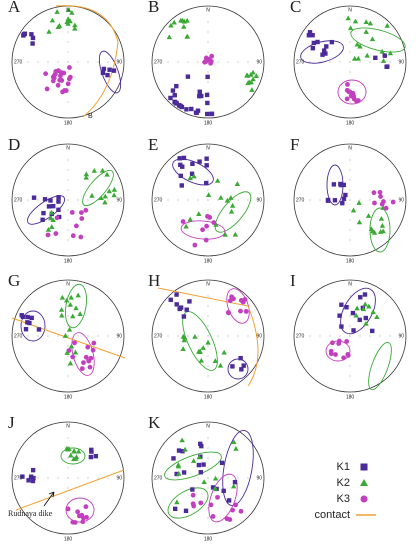 This screenshot has height=550, width=420. I want to click on dir-north: N, so click(68, 426).